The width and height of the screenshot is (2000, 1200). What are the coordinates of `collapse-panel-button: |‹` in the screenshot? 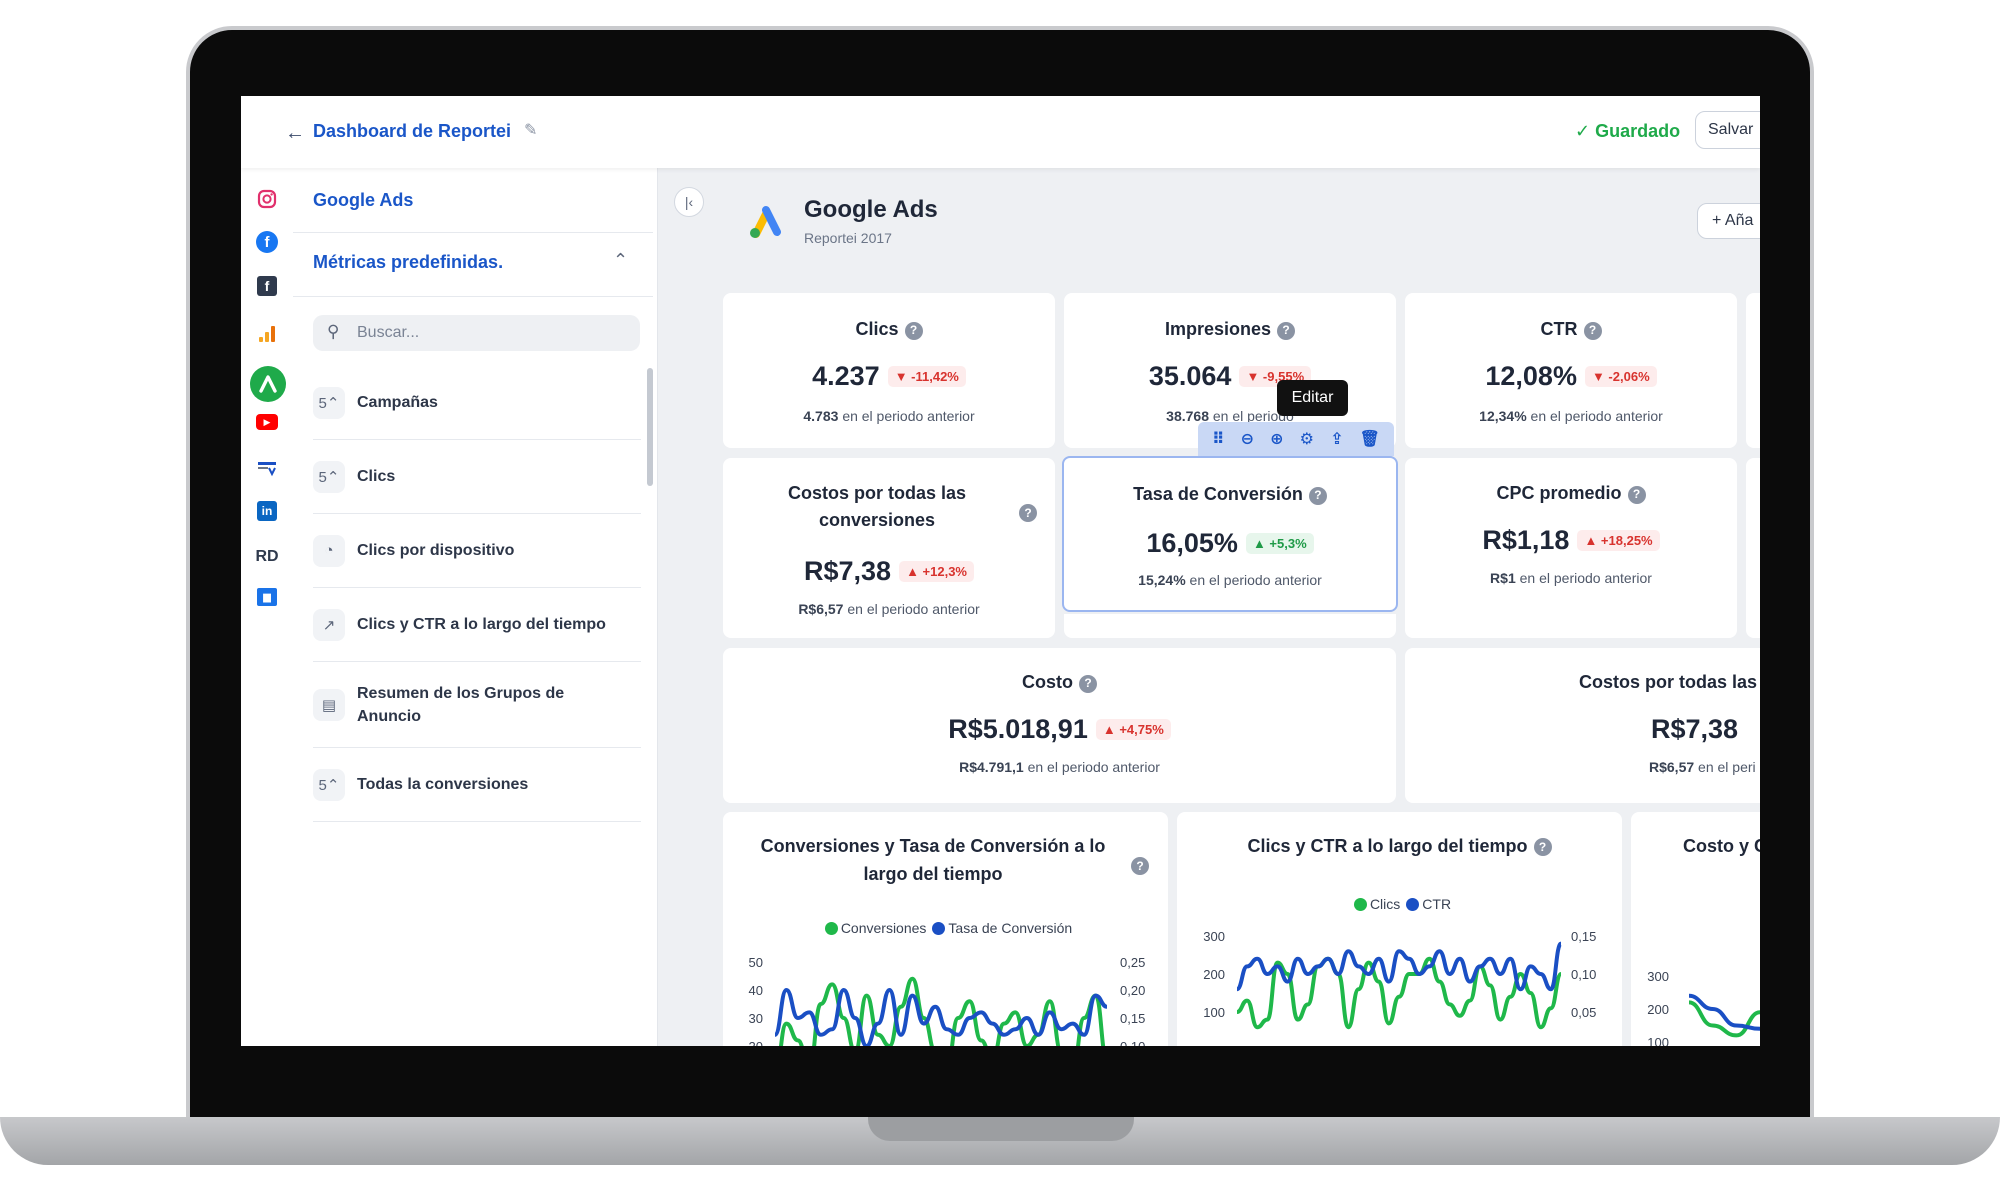 It's located at (689, 202).